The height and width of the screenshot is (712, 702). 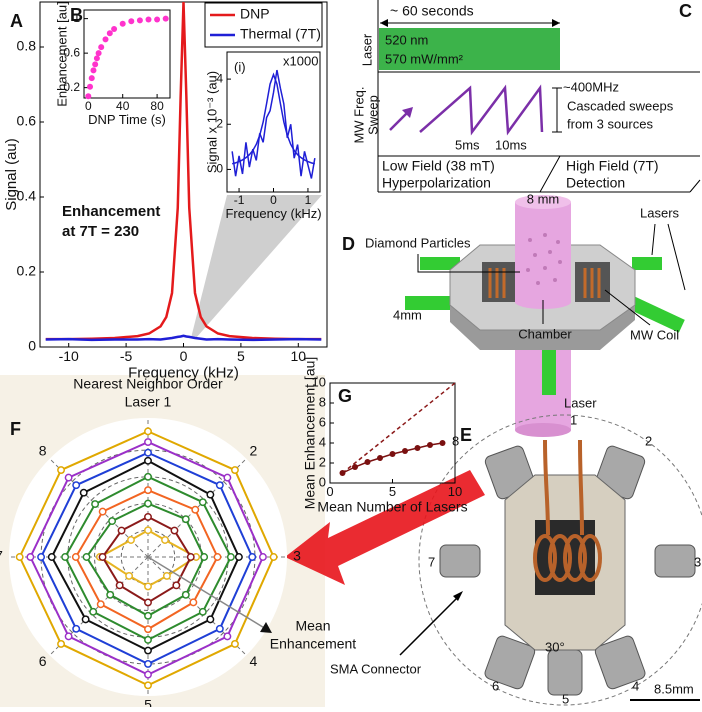 What do you see at coordinates (648, 440) in the screenshot?
I see `port-label: 2` at bounding box center [648, 440].